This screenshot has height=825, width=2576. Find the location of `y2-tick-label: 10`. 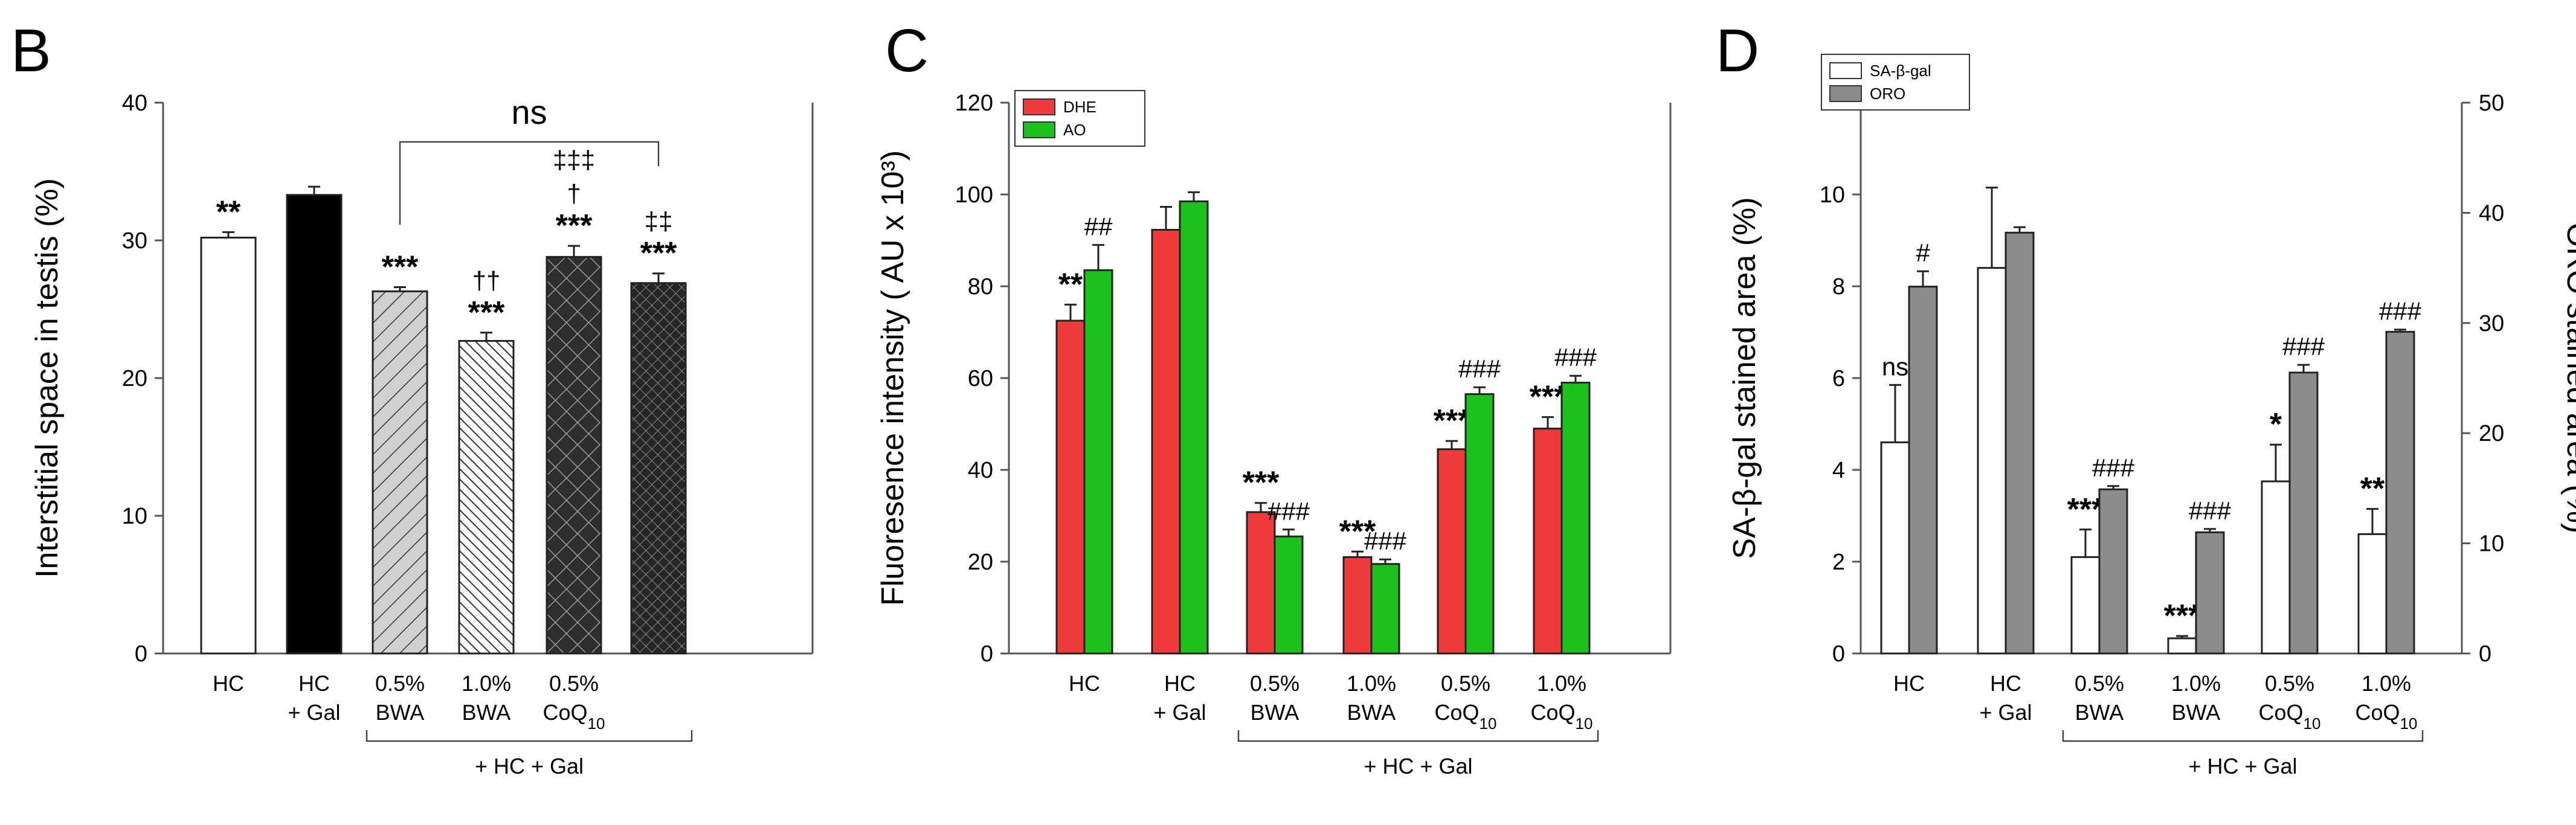

y2-tick-label: 10 is located at coordinates (2491, 544).